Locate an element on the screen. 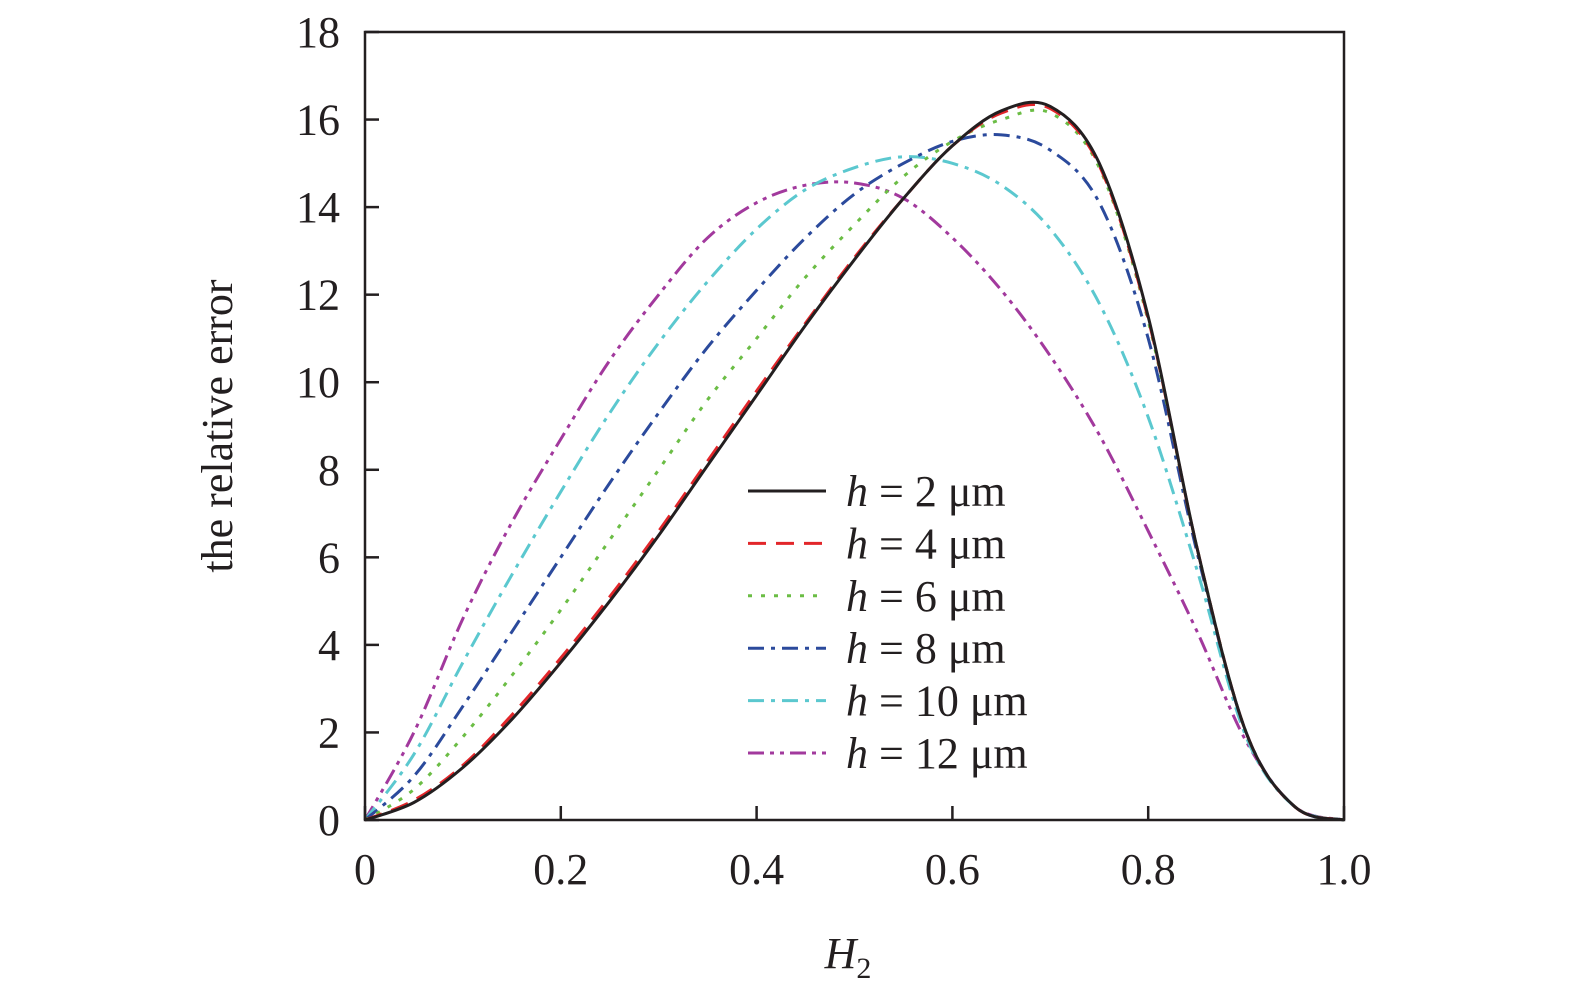 This screenshot has height=1002, width=1575. y-tick-label: 10 is located at coordinates (318, 382).